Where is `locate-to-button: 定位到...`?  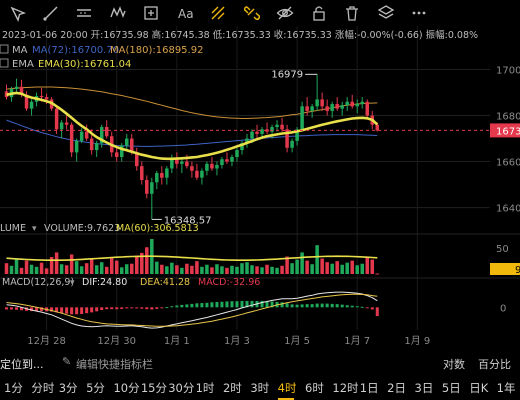 locate-to-button: 定位到... is located at coordinates (22, 364).